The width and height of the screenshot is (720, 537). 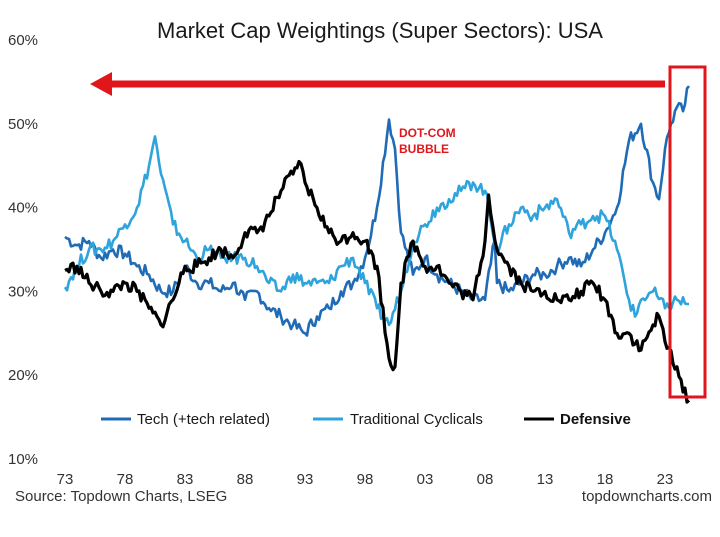 What do you see at coordinates (65, 479) in the screenshot?
I see `x-tick-label: 73` at bounding box center [65, 479].